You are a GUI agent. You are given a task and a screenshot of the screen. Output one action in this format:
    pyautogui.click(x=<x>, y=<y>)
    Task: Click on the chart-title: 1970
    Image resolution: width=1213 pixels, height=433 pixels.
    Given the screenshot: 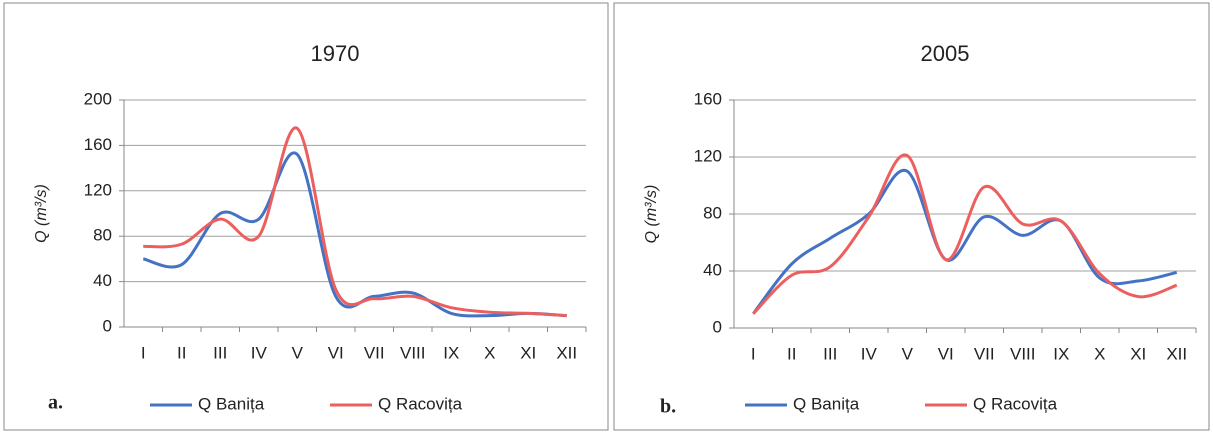 What is the action you would take?
    pyautogui.click(x=335, y=53)
    